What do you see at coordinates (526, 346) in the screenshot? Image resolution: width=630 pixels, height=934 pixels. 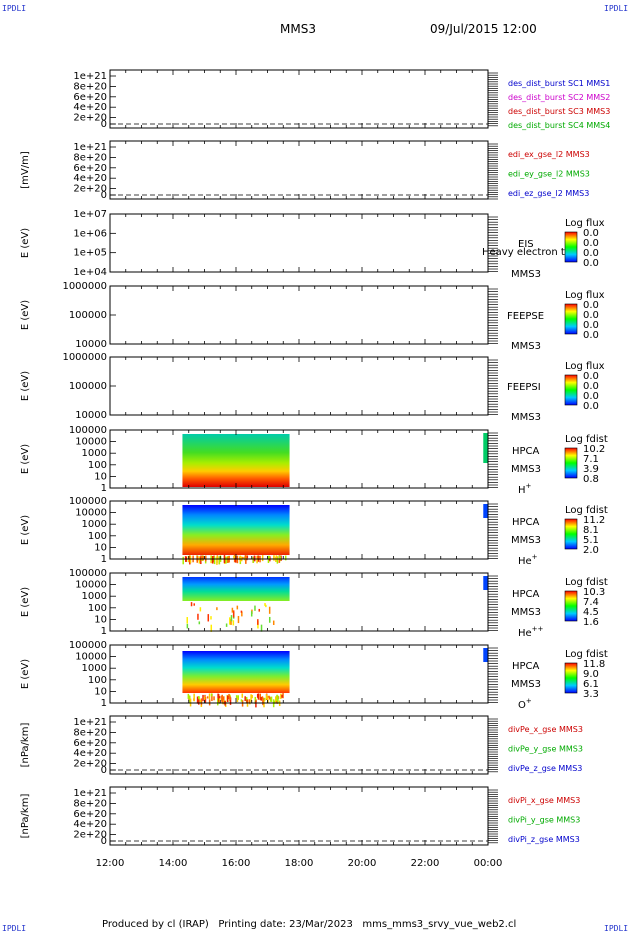 I see `instrument-label: MMS3` at bounding box center [526, 346].